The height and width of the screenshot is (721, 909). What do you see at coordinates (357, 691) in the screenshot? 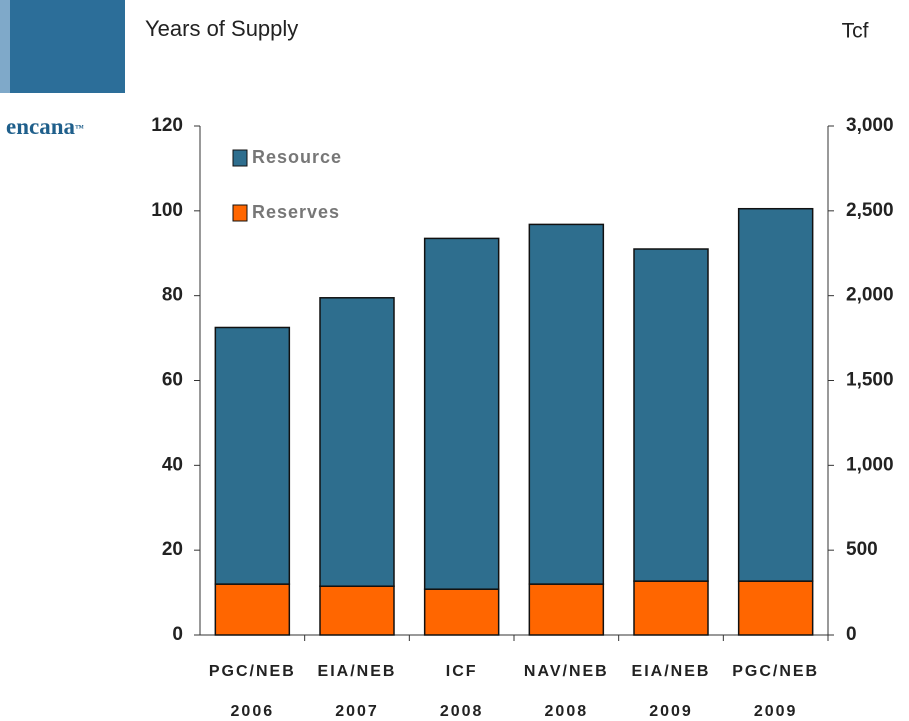
I see `x-tick-label: EIA/NEB 2007` at bounding box center [357, 691].